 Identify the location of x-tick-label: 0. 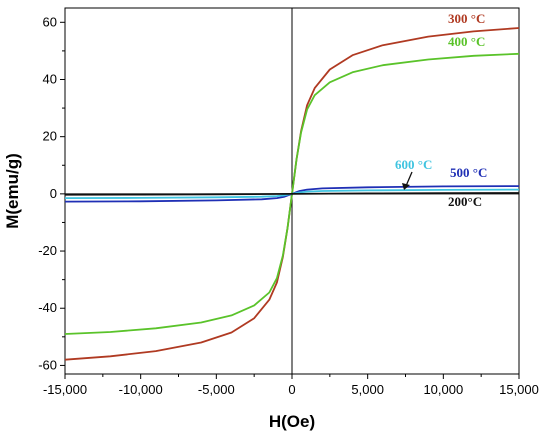
(291, 389).